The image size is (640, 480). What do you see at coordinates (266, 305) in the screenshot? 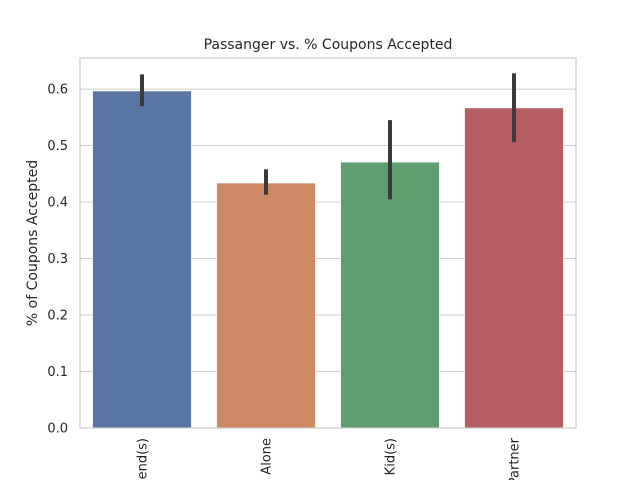
I see `bar-alone` at bounding box center [266, 305].